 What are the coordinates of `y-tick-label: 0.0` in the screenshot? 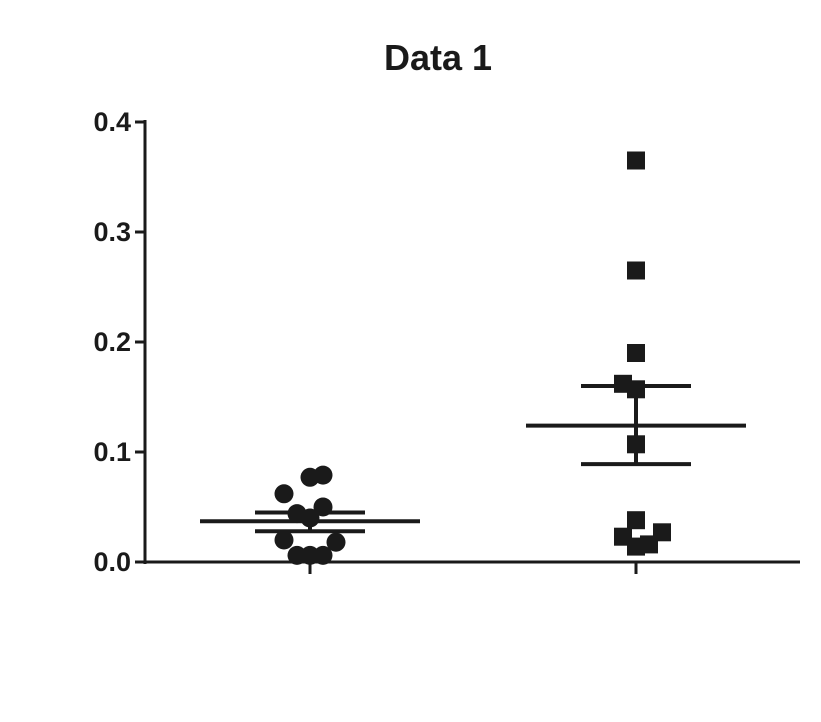 It's located at (112, 562).